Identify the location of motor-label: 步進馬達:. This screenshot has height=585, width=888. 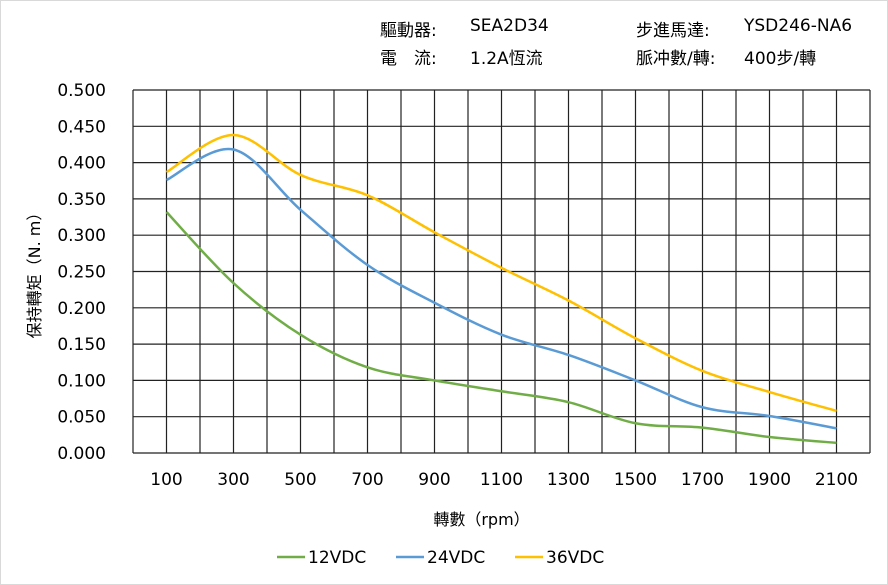
(673, 31).